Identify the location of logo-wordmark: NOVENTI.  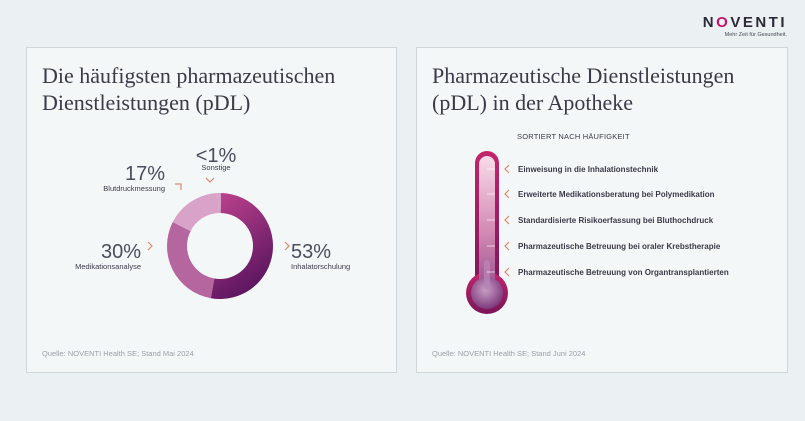
(744, 22).